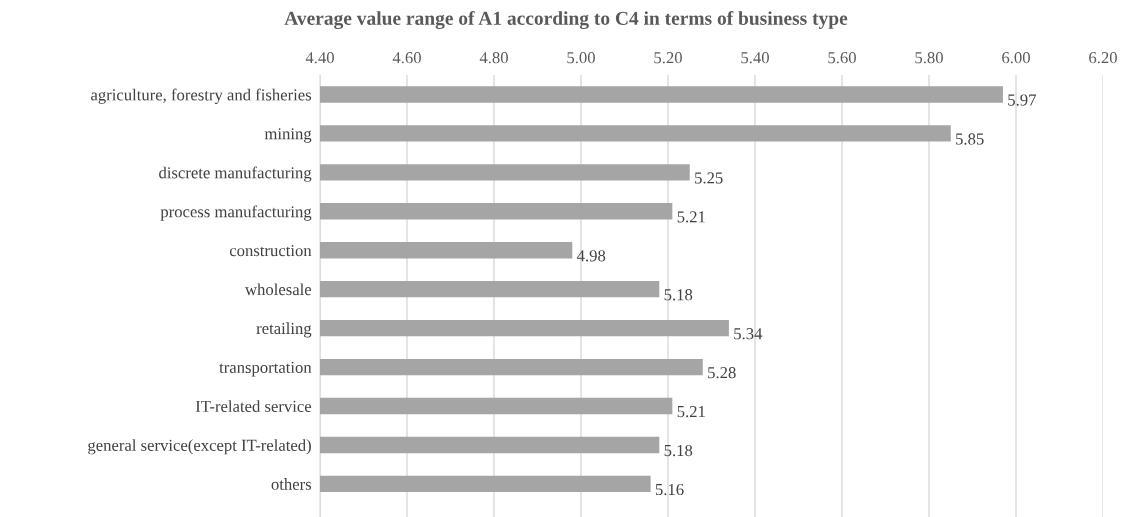 Image resolution: width=1132 pixels, height=517 pixels. Describe the element at coordinates (1016, 58) in the screenshot. I see `x-tick-label: 6.00` at that location.